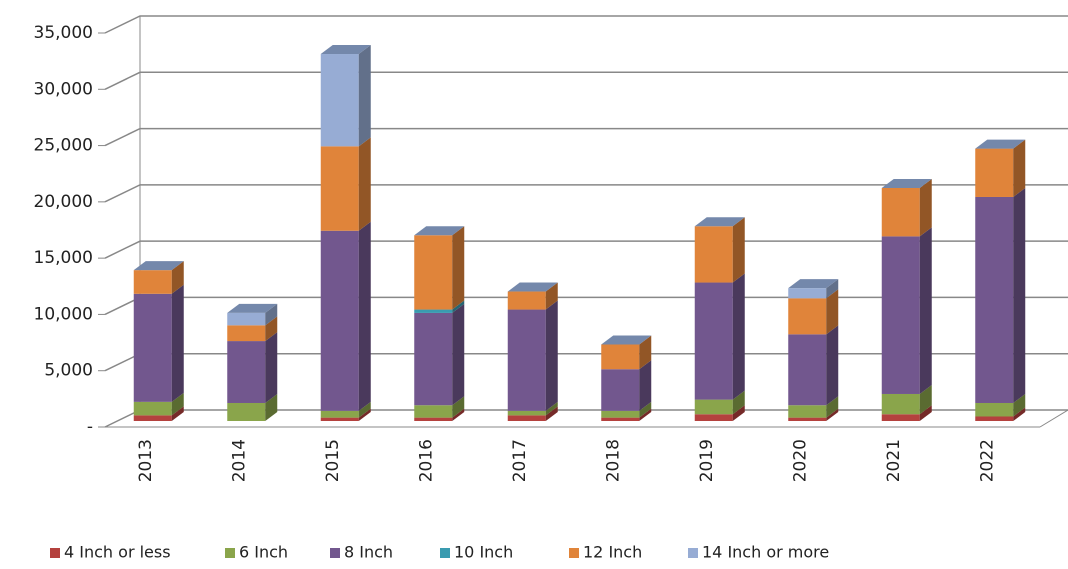  I want to click on y-tick-label: -, so click(90, 427).